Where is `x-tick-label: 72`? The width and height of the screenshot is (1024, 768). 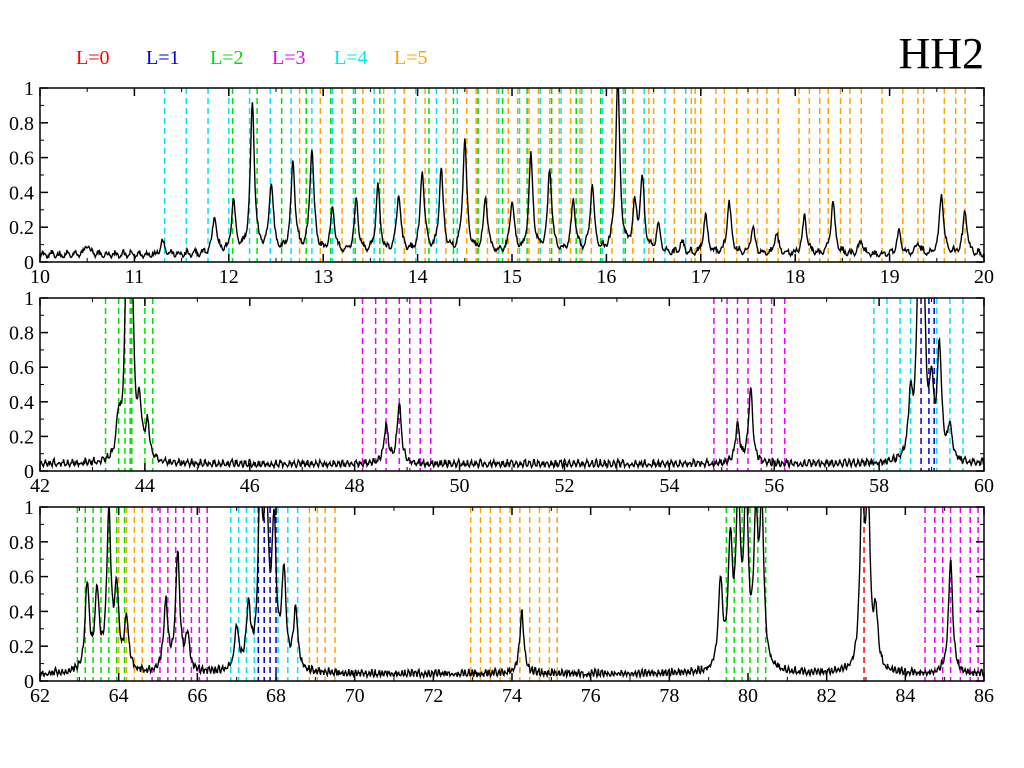
x-tick-label: 72 is located at coordinates (433, 696).